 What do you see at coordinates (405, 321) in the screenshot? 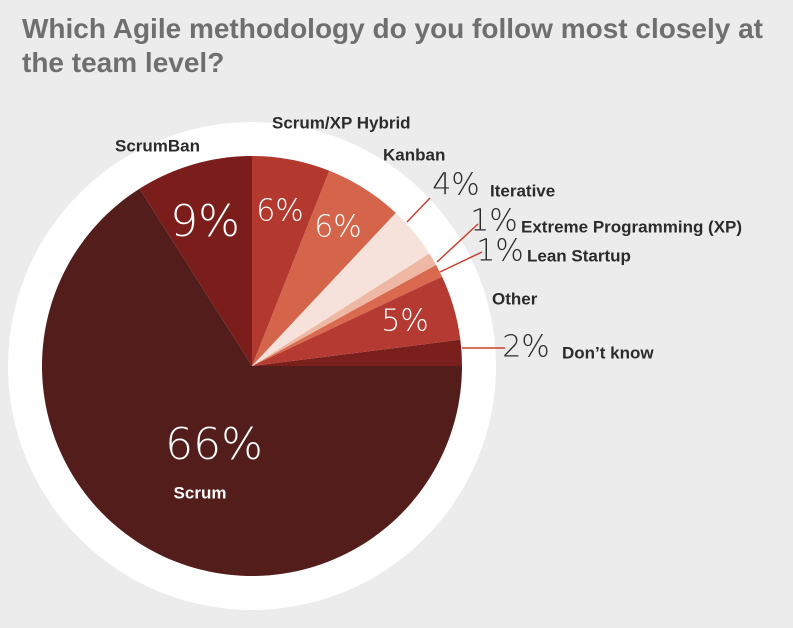
I see `pct-label-other: 5%` at bounding box center [405, 321].